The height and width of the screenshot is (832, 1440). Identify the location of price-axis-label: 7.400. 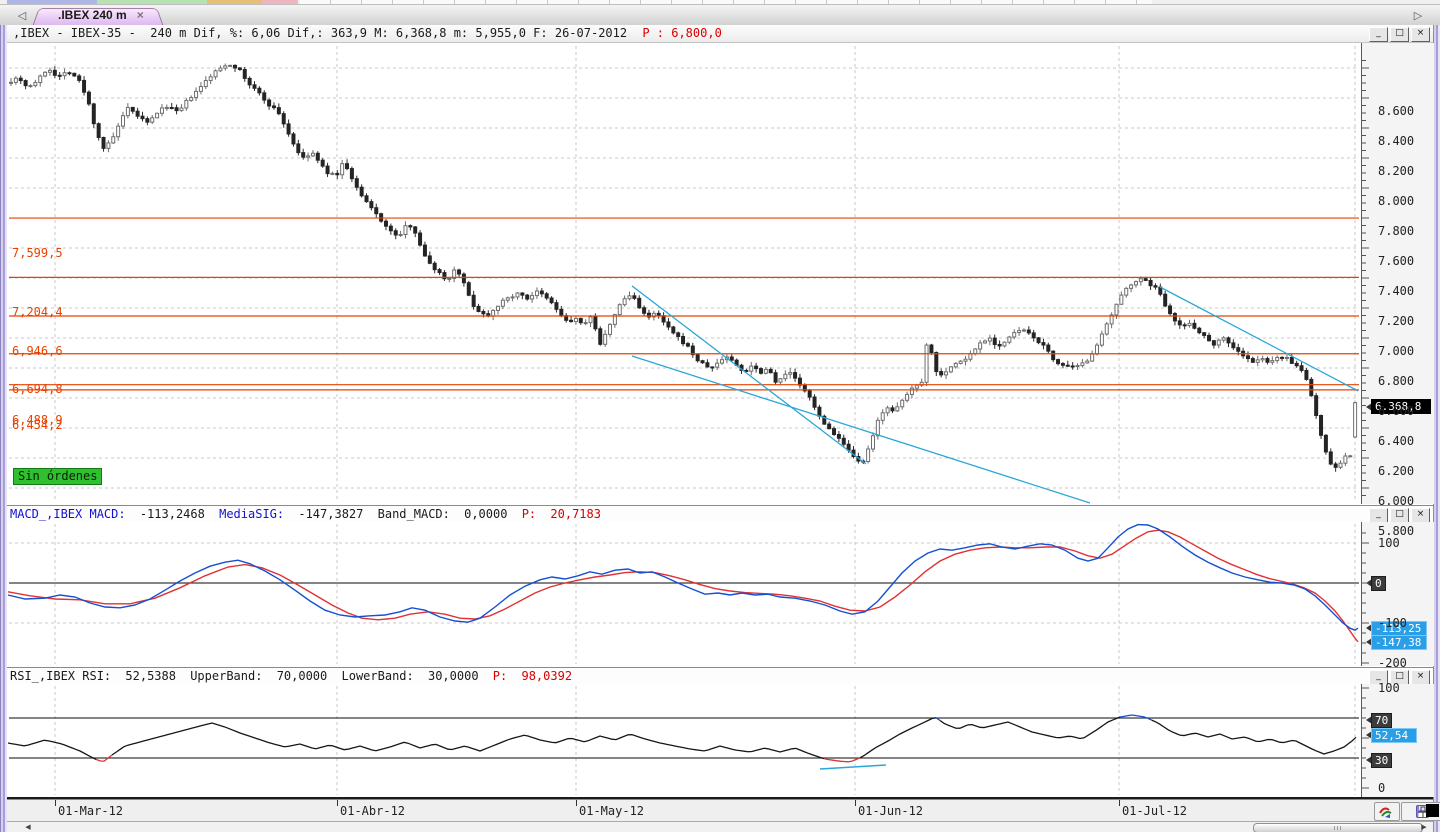
(1396, 291).